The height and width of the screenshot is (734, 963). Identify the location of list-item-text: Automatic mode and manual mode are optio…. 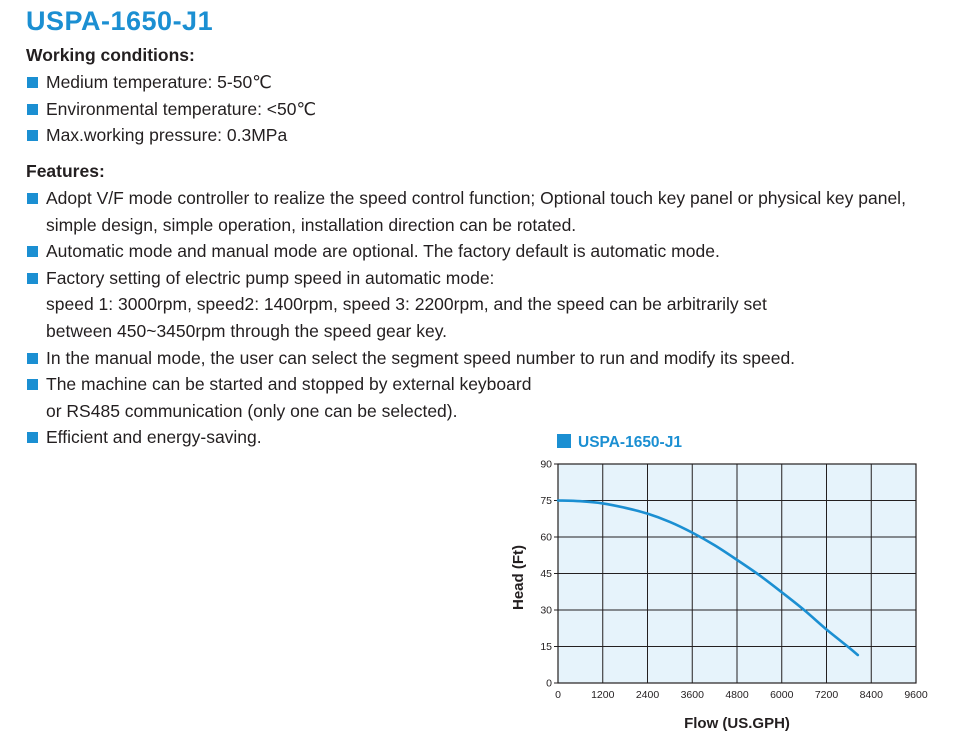
(383, 251).